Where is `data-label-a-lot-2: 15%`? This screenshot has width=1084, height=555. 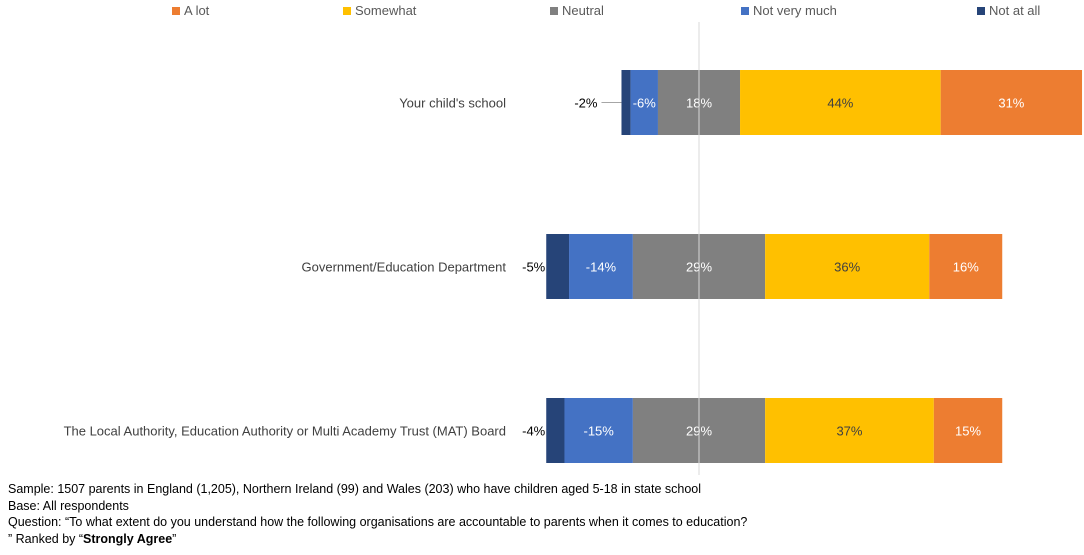
data-label-a-lot-2: 15% is located at coordinates (968, 431).